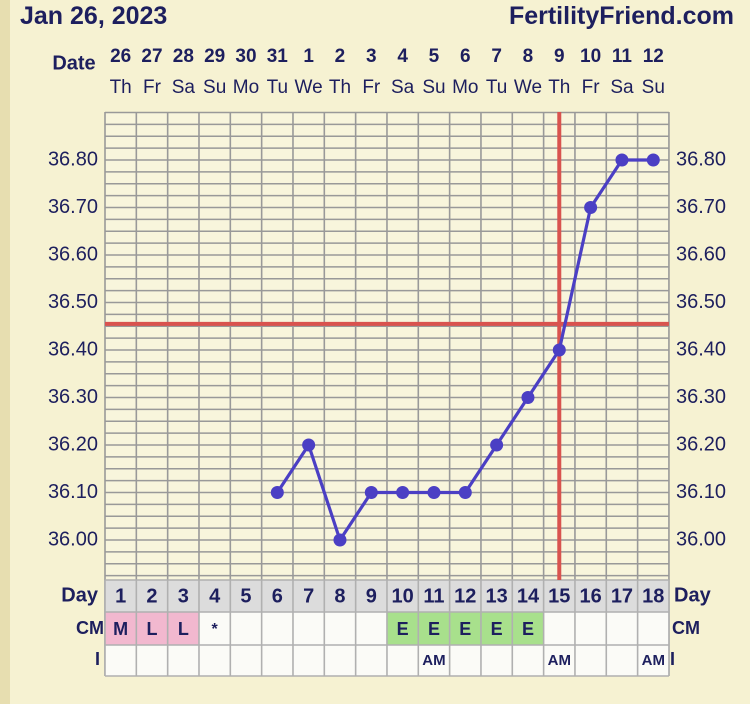 The image size is (750, 704). I want to click on date-label: 3, so click(371, 56).